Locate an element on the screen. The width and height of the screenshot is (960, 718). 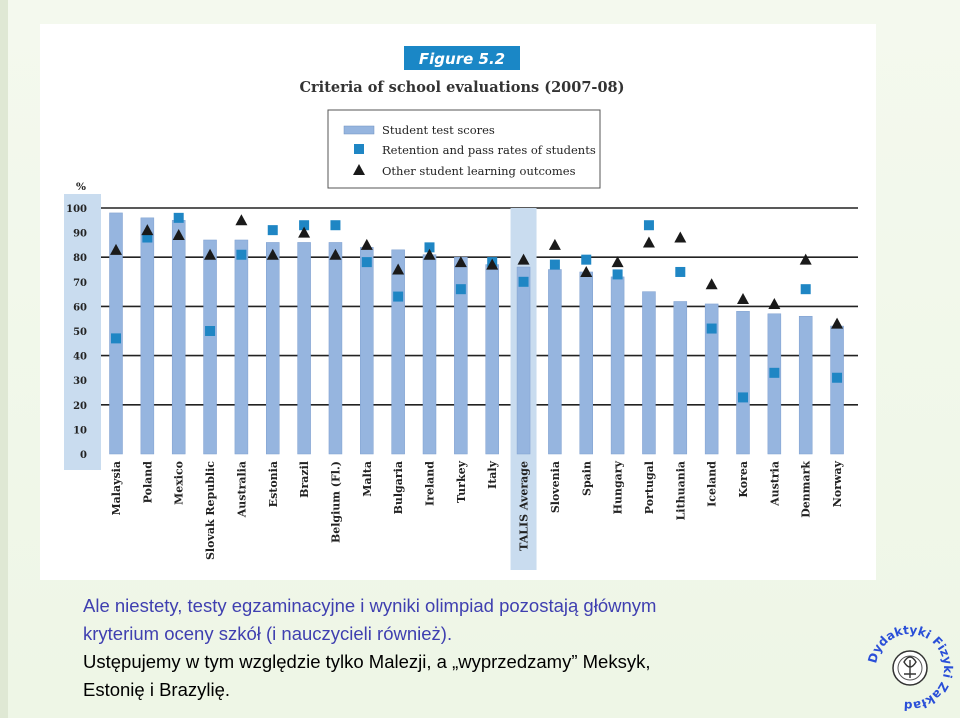
y-tick-label: 70 is located at coordinates (80, 283).